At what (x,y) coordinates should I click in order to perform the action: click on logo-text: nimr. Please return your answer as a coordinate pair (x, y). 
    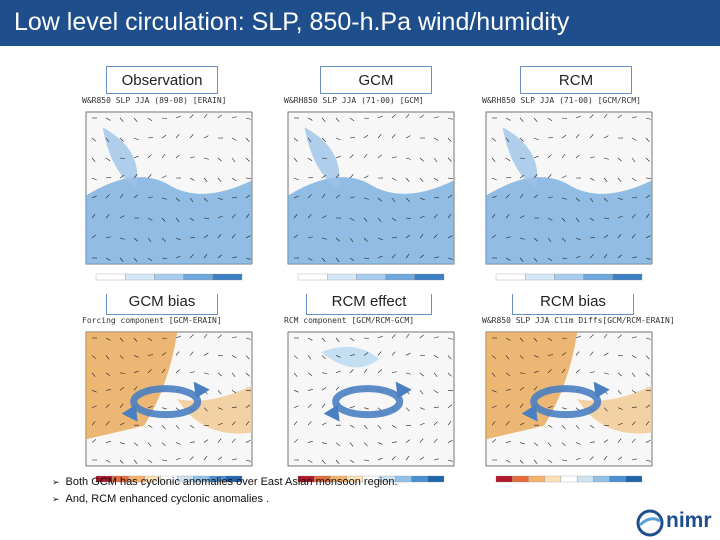
    Looking at the image, I should click on (689, 520).